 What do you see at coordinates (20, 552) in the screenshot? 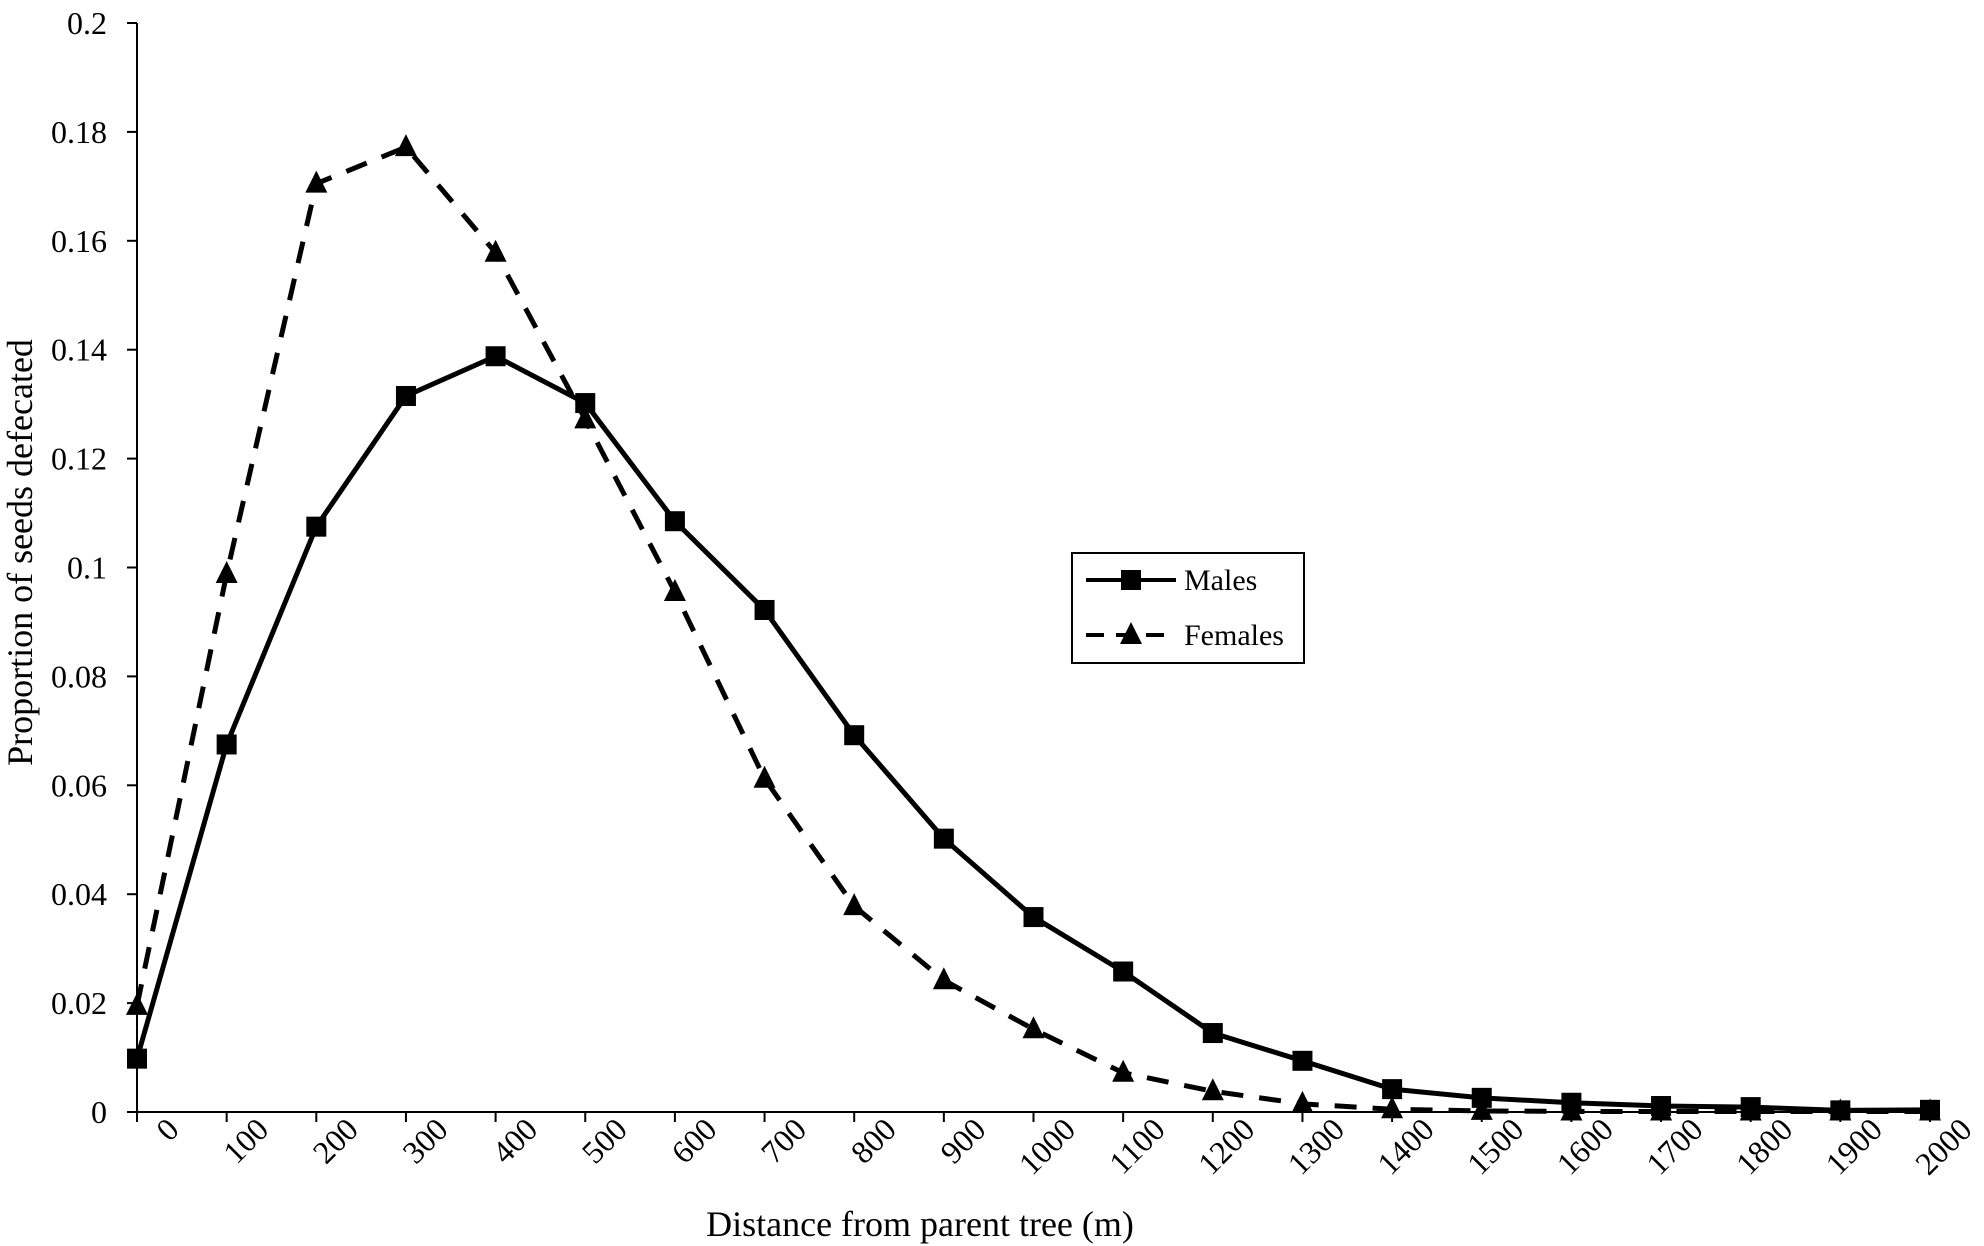
I see `y-axis-title: Proportion of seeds defecated` at bounding box center [20, 552].